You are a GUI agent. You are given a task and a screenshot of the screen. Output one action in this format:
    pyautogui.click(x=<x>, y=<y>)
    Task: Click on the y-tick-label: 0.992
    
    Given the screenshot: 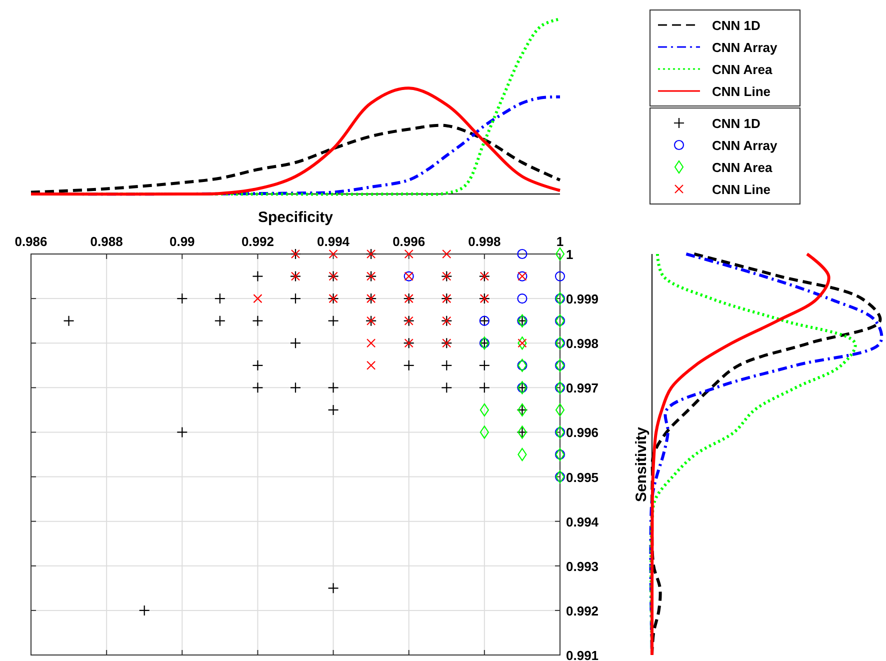 What is the action you would take?
    pyautogui.click(x=582, y=610)
    